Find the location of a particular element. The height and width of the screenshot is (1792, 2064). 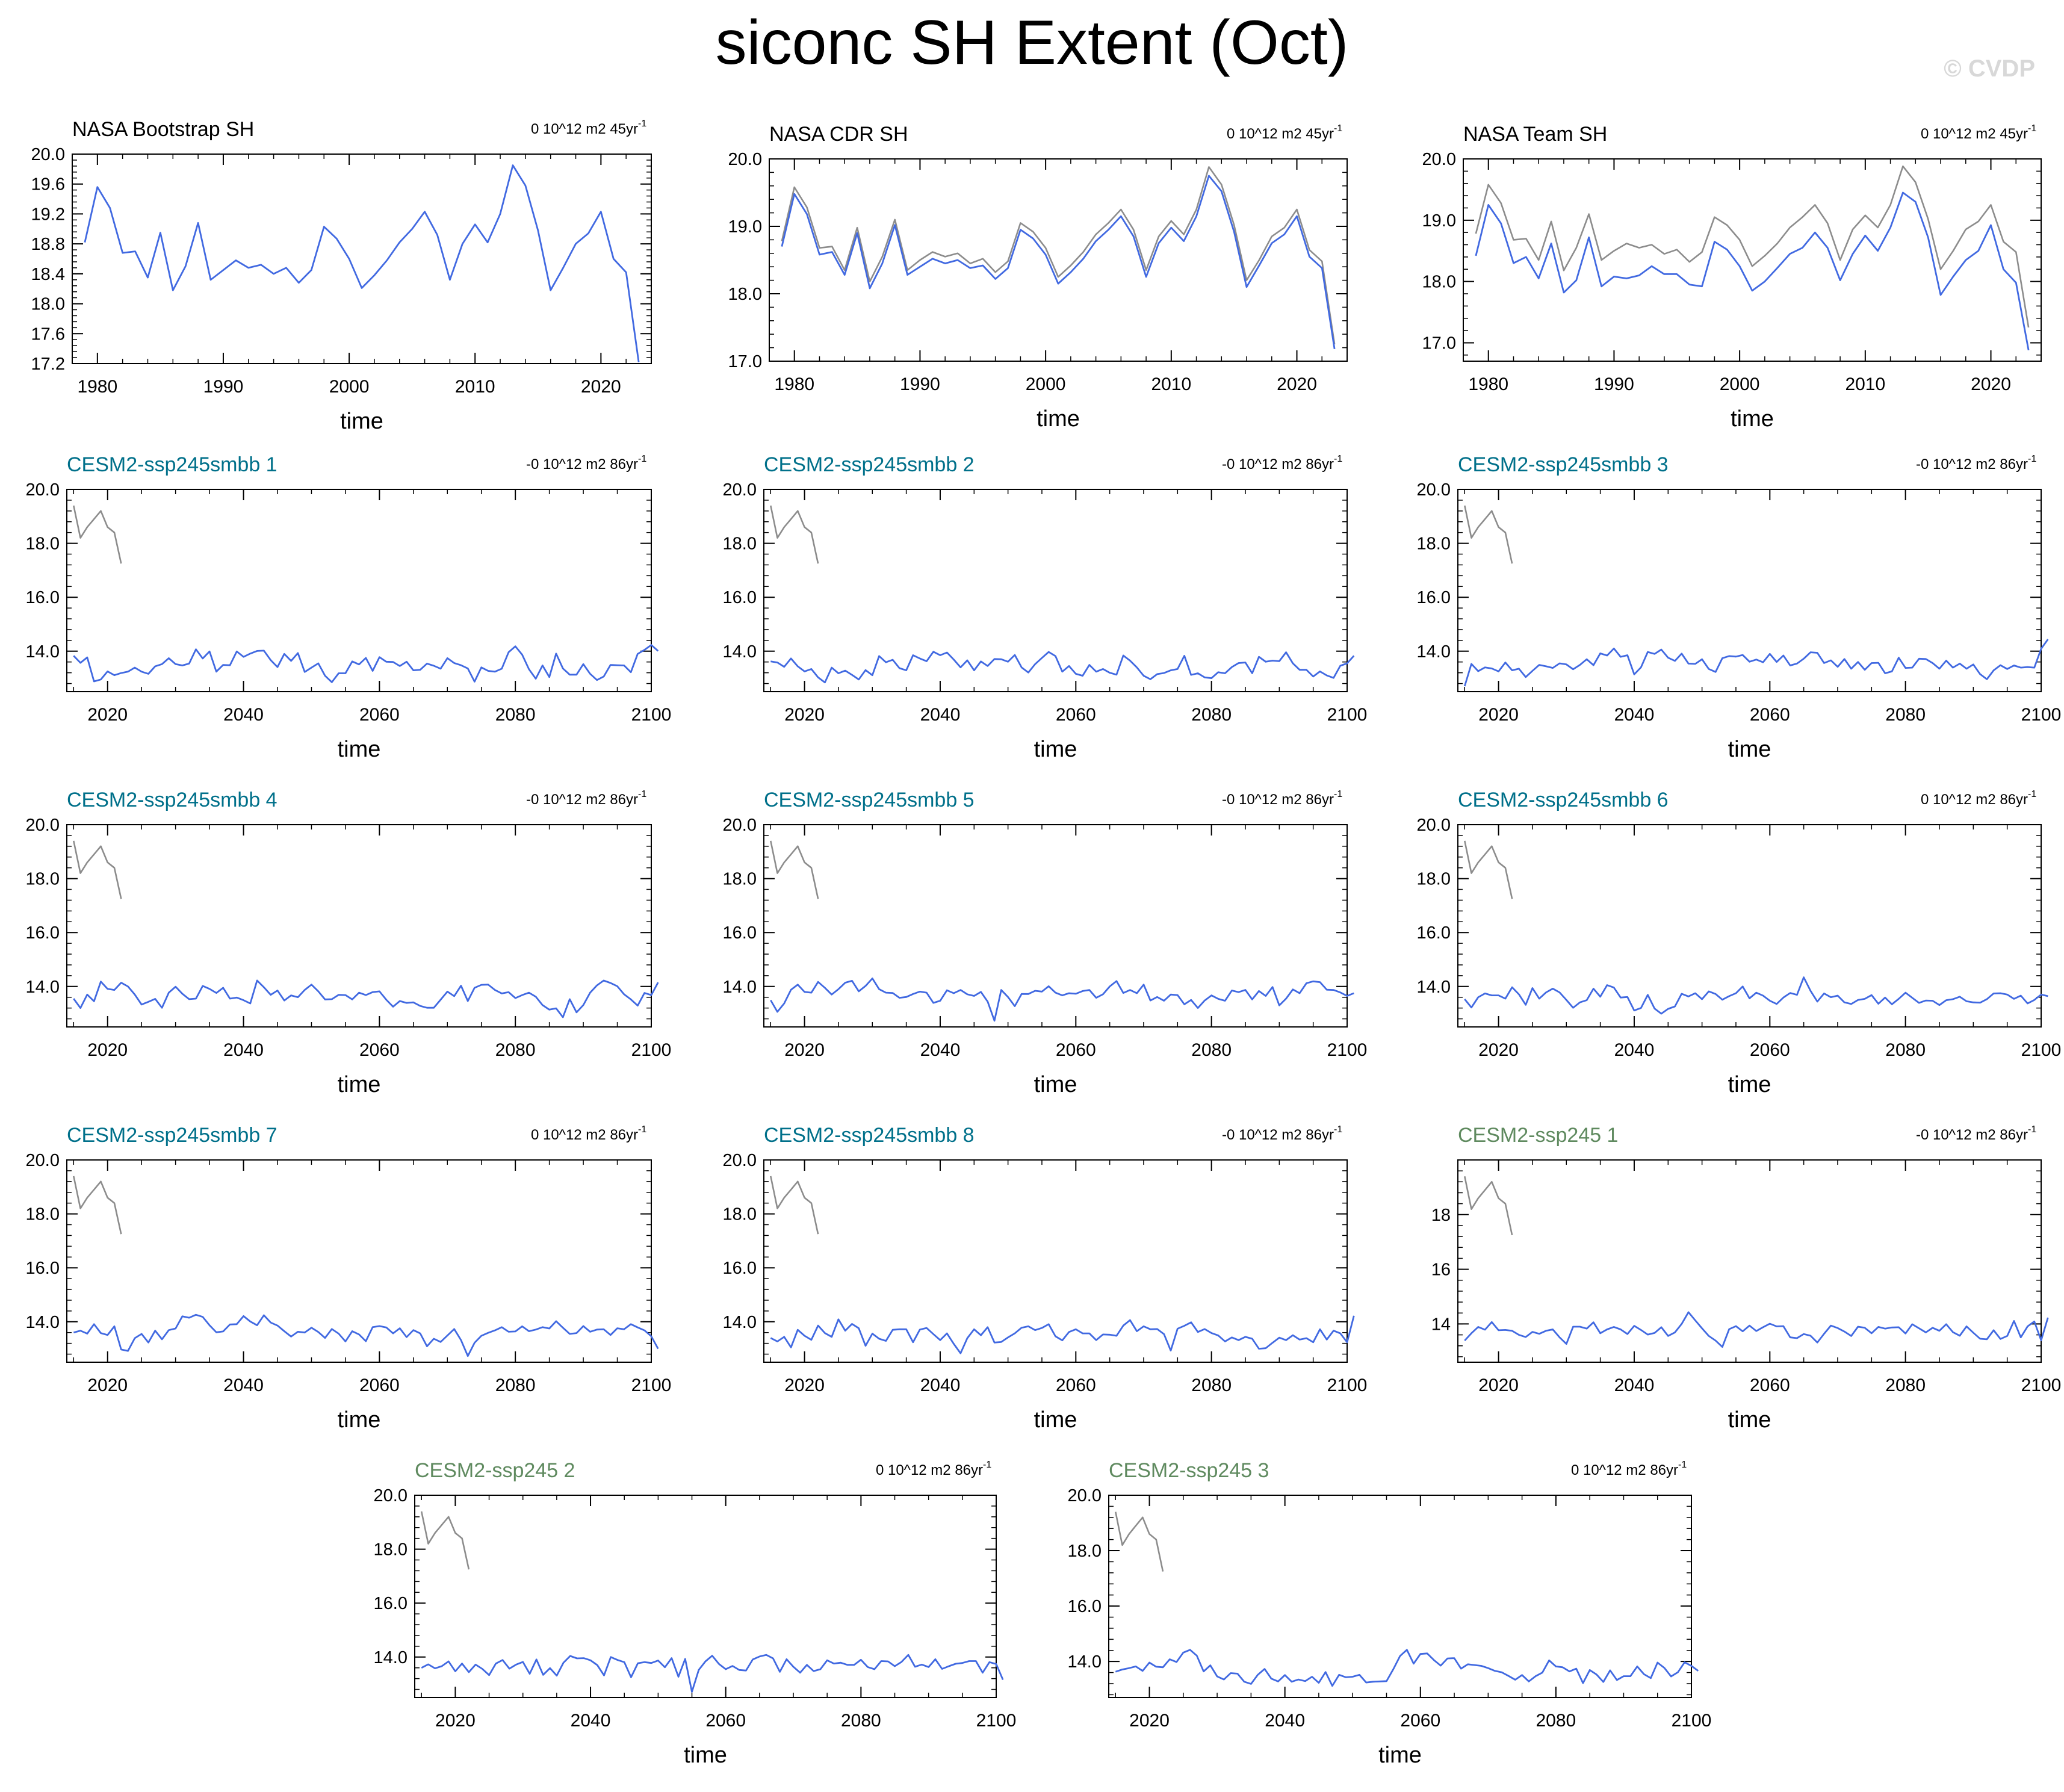

trend-label: 0 10^12 m2 86yr is located at coordinates (930, 1470).